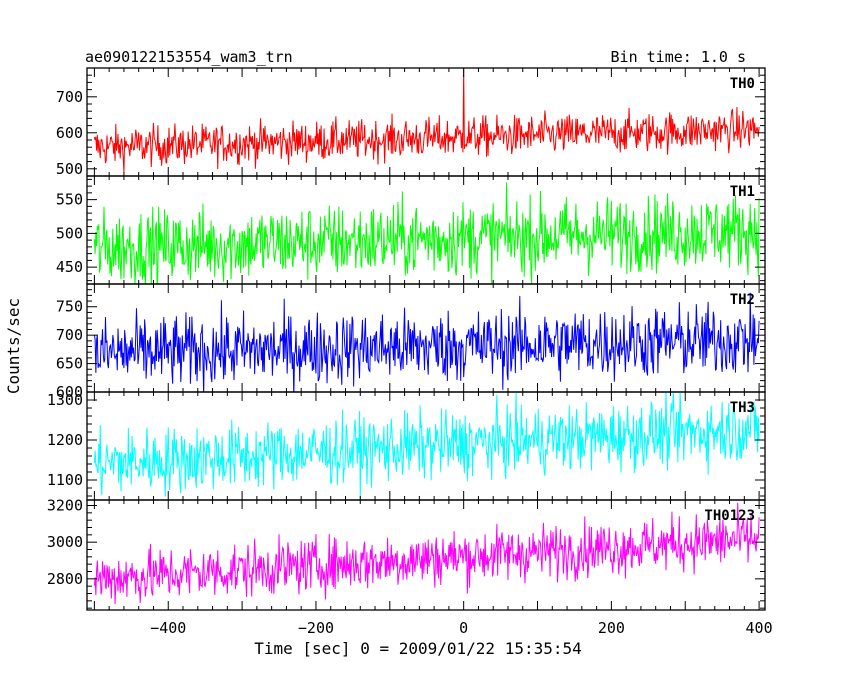  Describe the element at coordinates (69, 267) in the screenshot. I see `y-tick-label: 450` at that location.